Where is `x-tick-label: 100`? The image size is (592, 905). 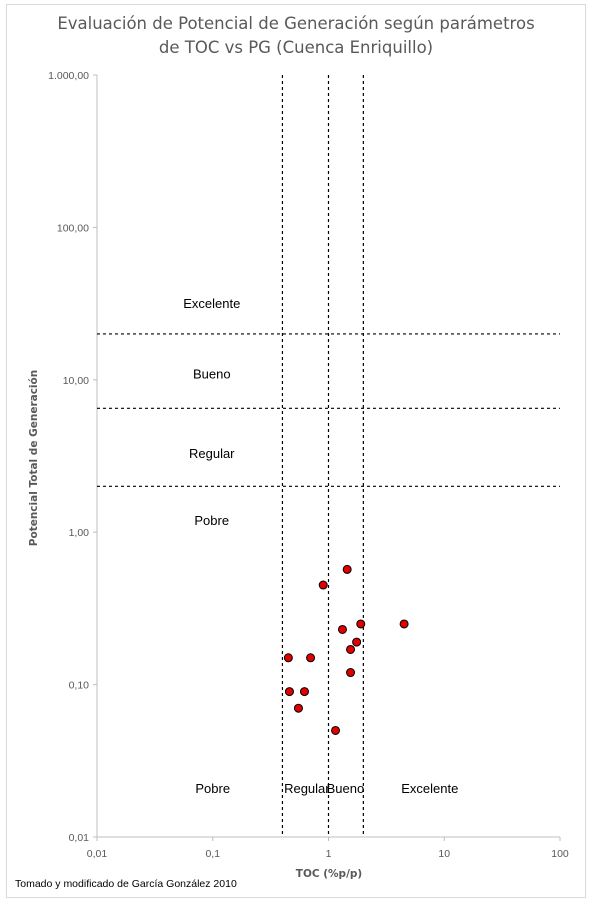 x-tick-label: 100 is located at coordinates (560, 854).